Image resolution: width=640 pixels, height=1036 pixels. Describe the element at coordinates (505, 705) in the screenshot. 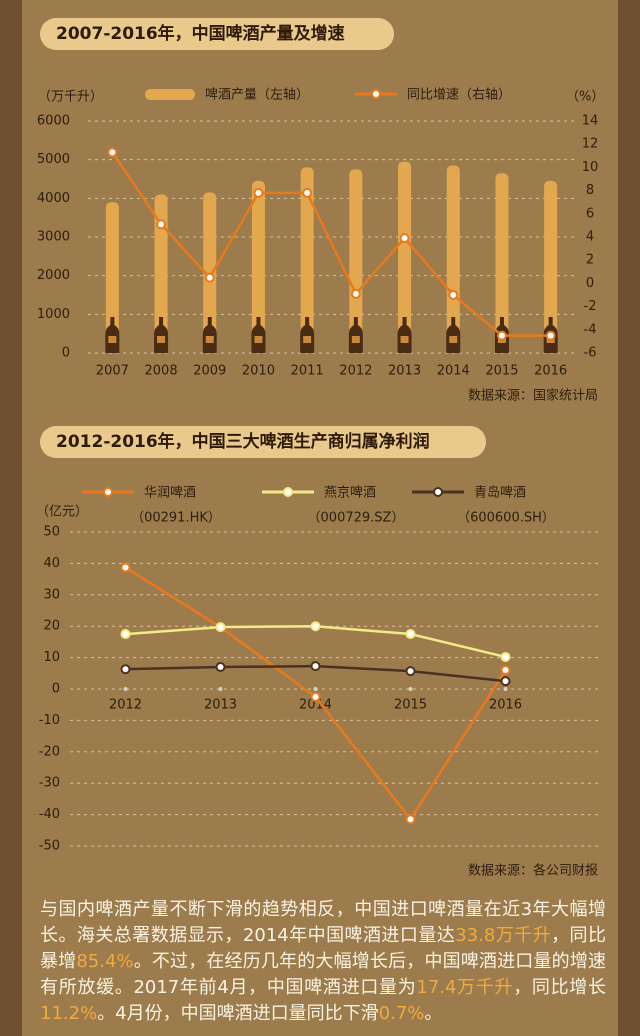

I see `x-tick-label: 2016` at that location.